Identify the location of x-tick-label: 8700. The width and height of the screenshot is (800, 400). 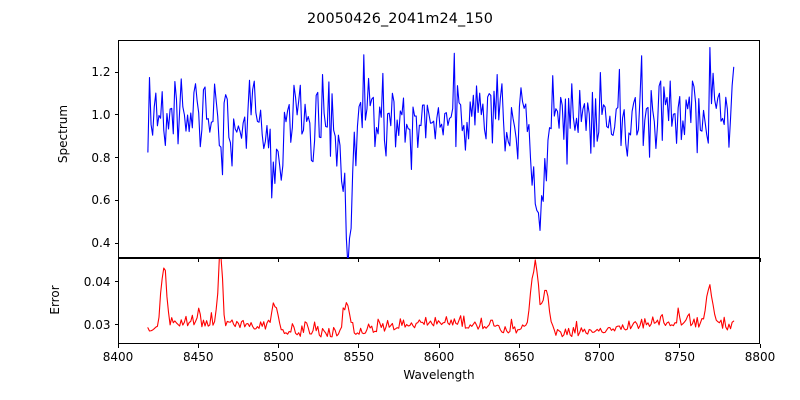
(599, 357).